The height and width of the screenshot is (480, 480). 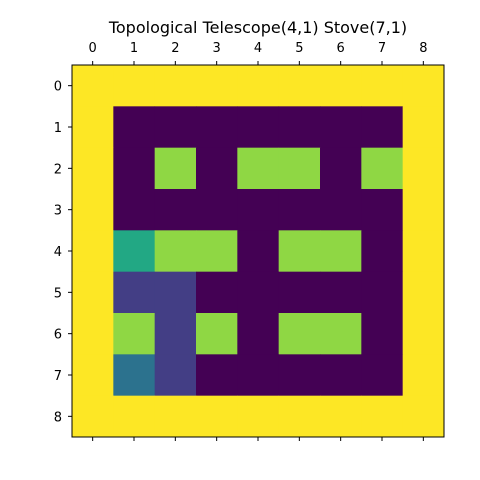 What do you see at coordinates (341, 48) in the screenshot?
I see `x-tick-label: 6` at bounding box center [341, 48].